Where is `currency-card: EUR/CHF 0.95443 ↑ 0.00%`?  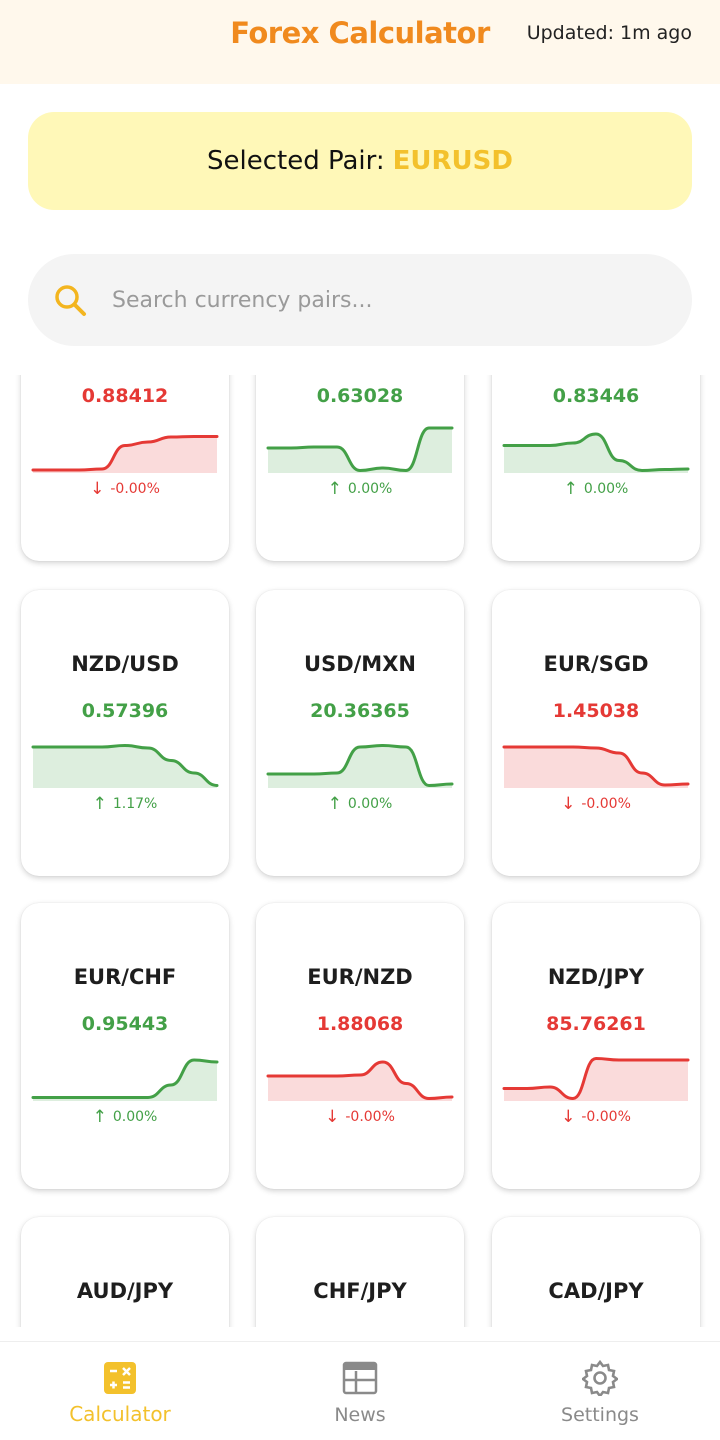
currency-card: EUR/CHF 0.95443 ↑ 0.00% is located at coordinates (125, 1046).